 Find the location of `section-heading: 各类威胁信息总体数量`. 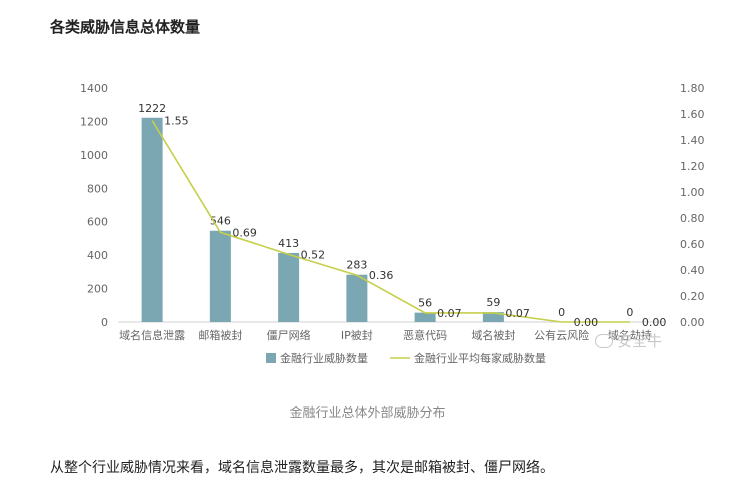

section-heading: 各类威胁信息总体数量 is located at coordinates (125, 27).